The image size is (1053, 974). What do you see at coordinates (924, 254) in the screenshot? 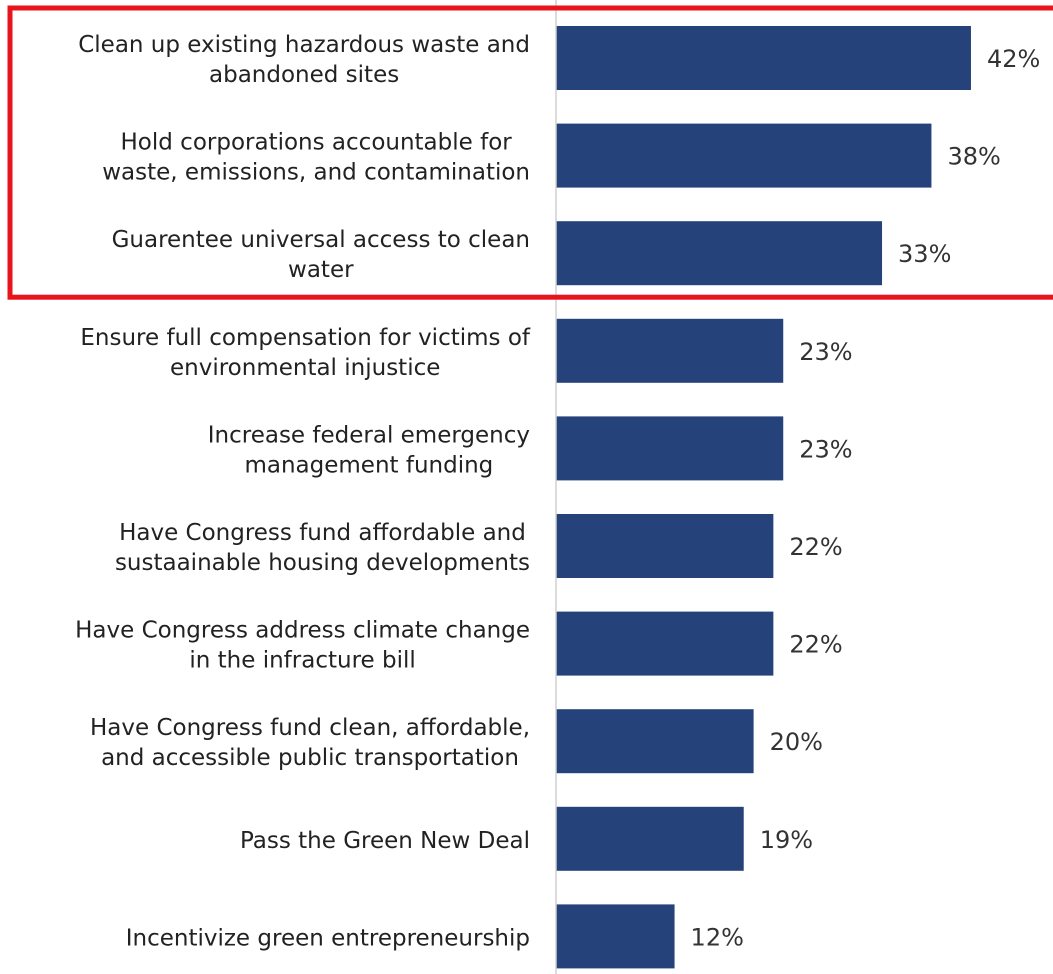
I see `value-label: 33%` at bounding box center [924, 254].